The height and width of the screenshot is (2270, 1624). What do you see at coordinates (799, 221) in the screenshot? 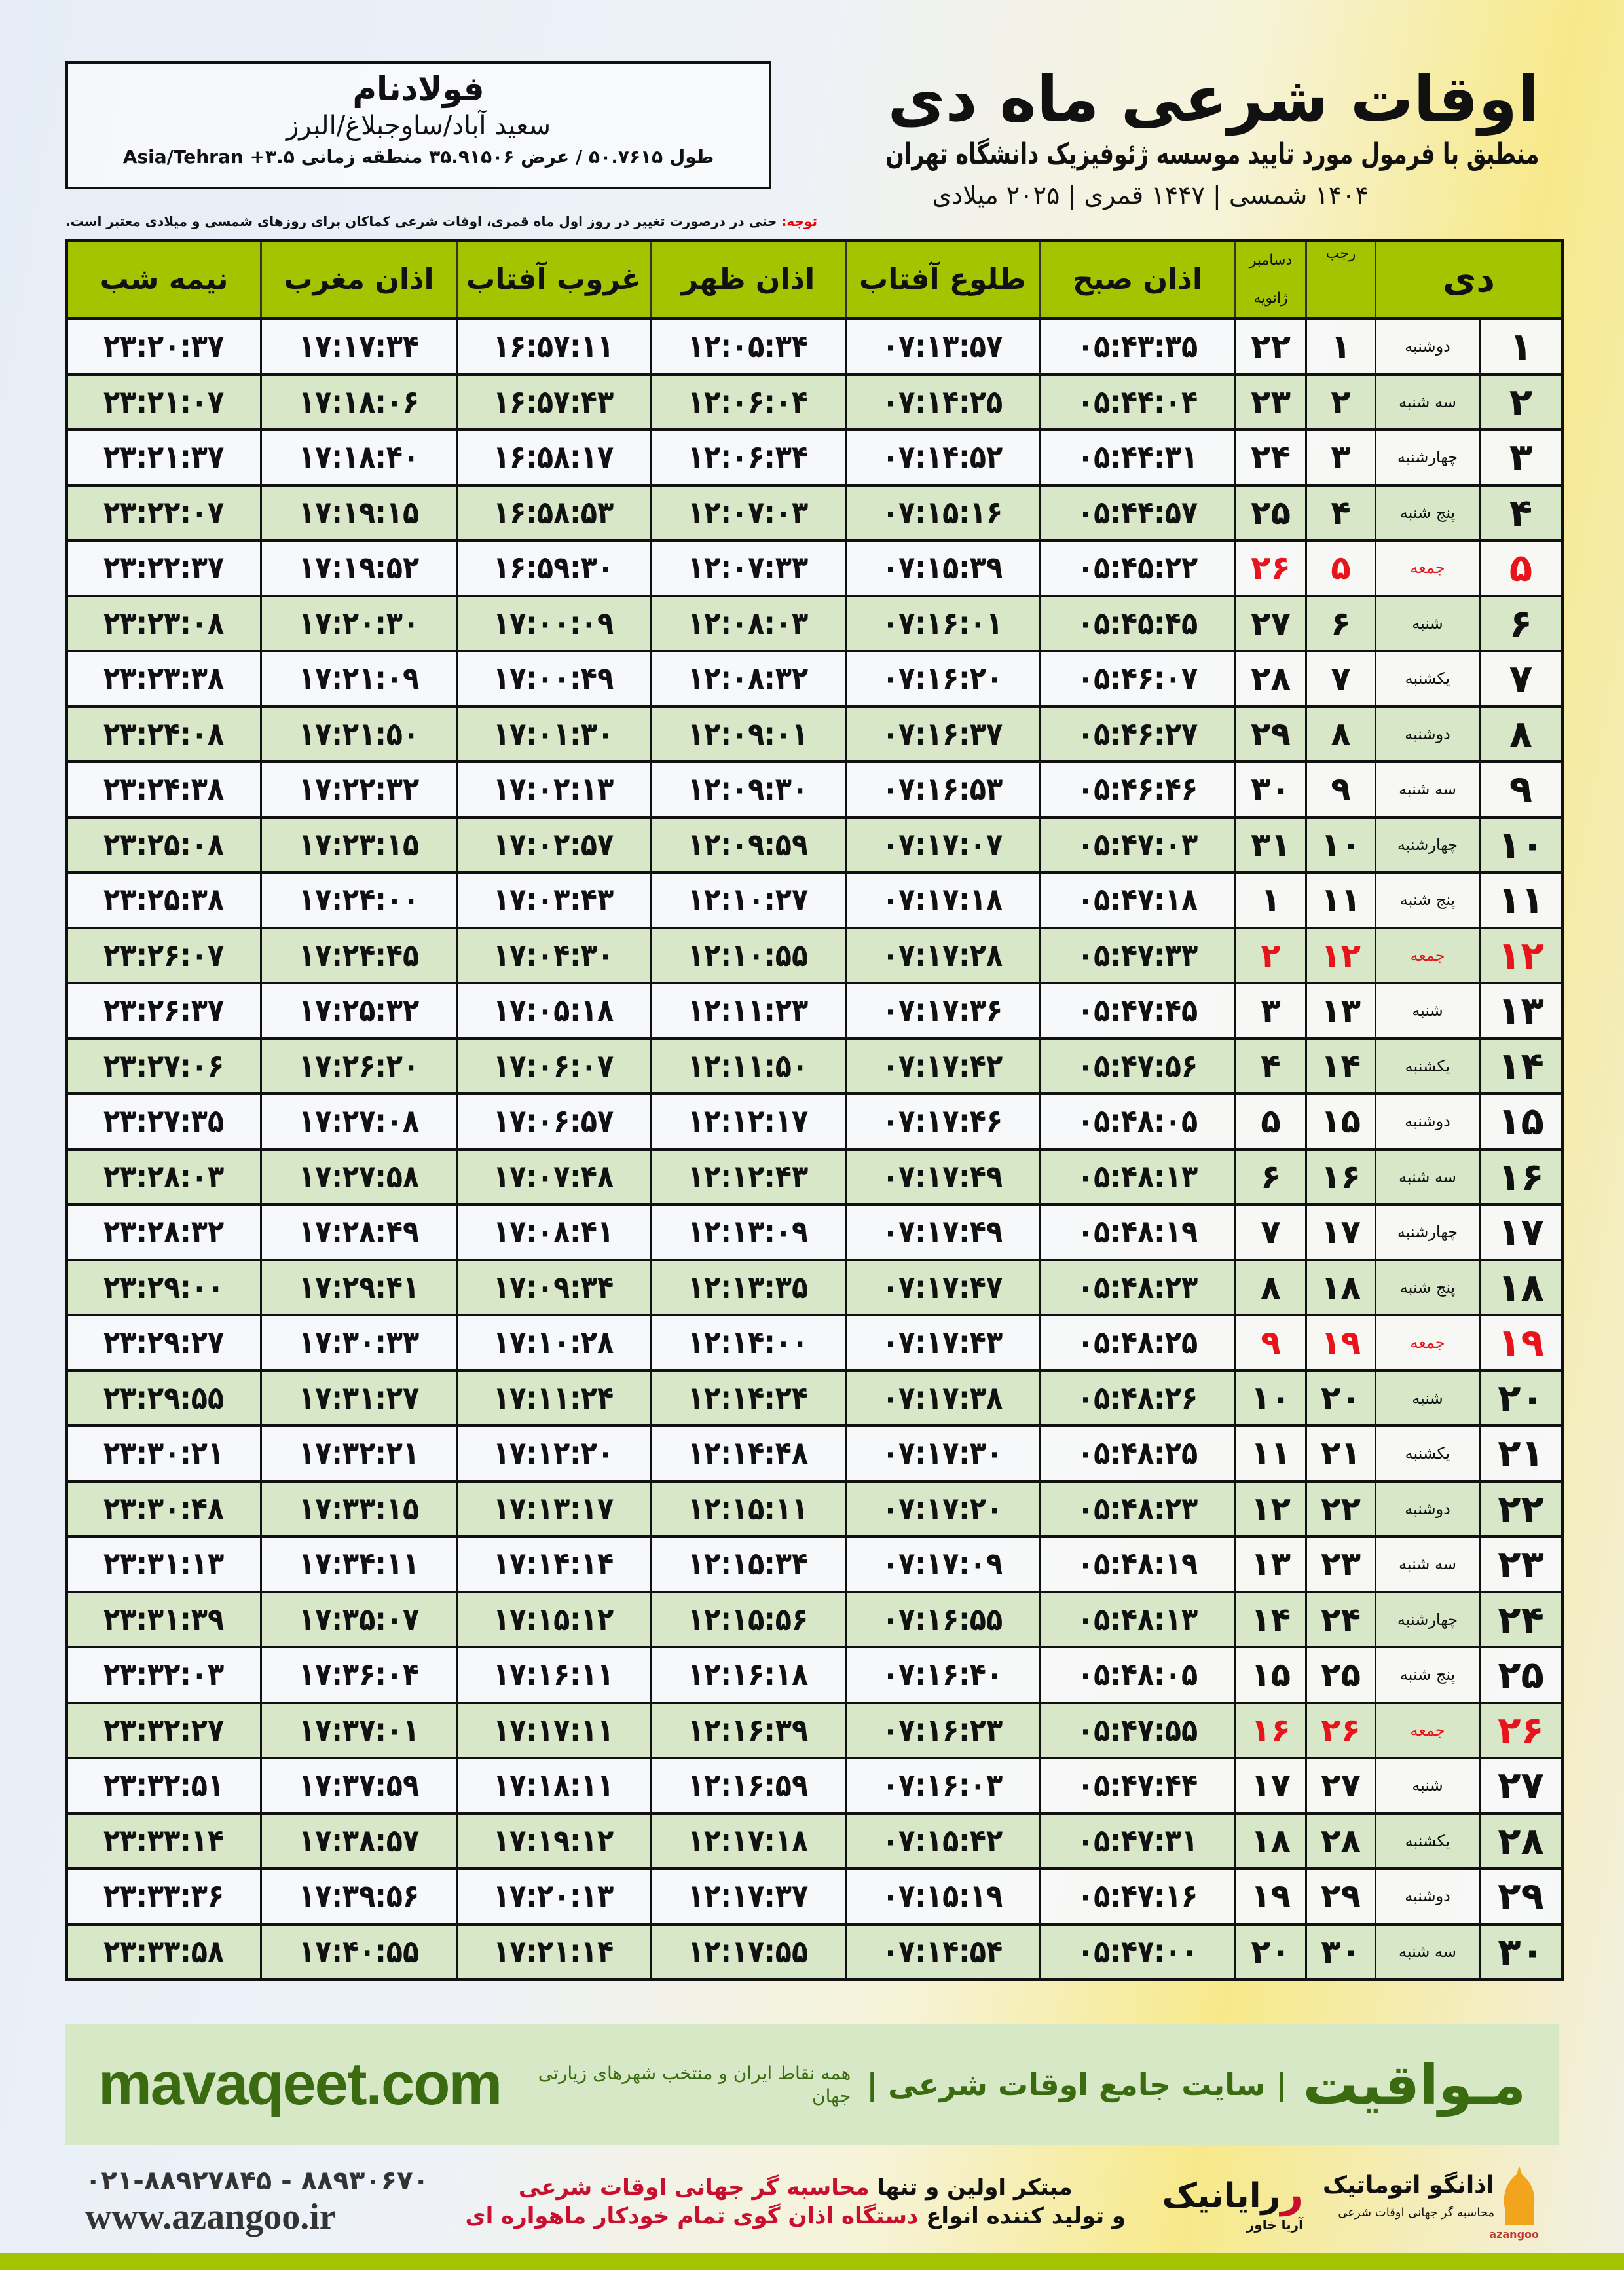
I see `note-label: توجه:` at bounding box center [799, 221].